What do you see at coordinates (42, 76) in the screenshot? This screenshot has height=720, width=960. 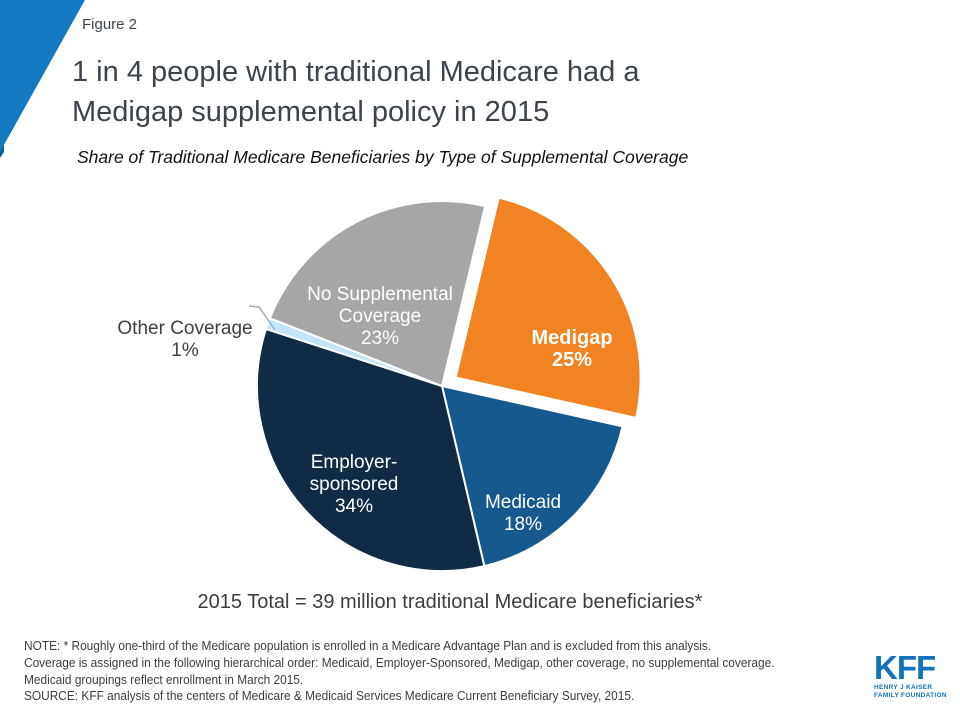 I see `corner-accent-main` at bounding box center [42, 76].